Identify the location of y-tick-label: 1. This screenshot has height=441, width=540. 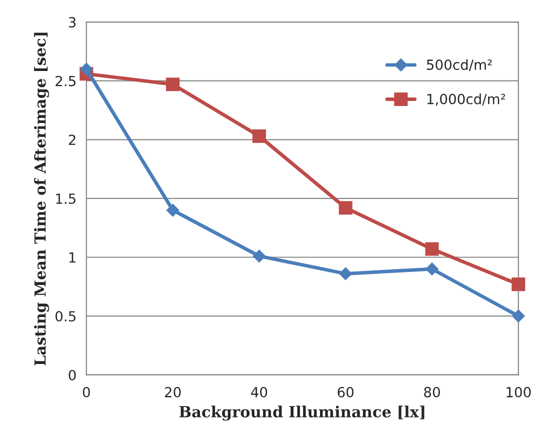
(72, 257).